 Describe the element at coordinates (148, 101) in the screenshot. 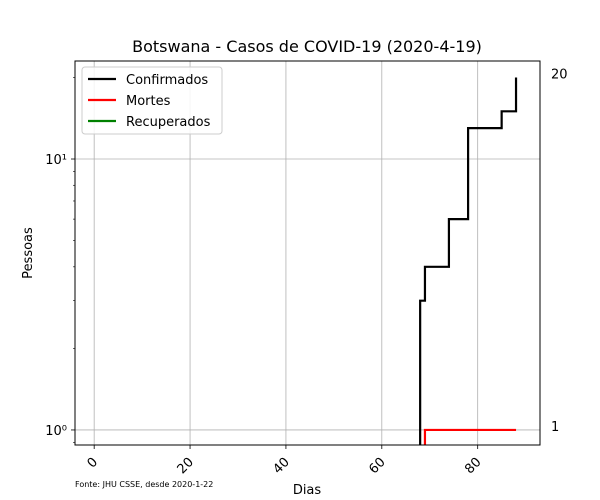

I see `legend-entry: Mortes` at that location.